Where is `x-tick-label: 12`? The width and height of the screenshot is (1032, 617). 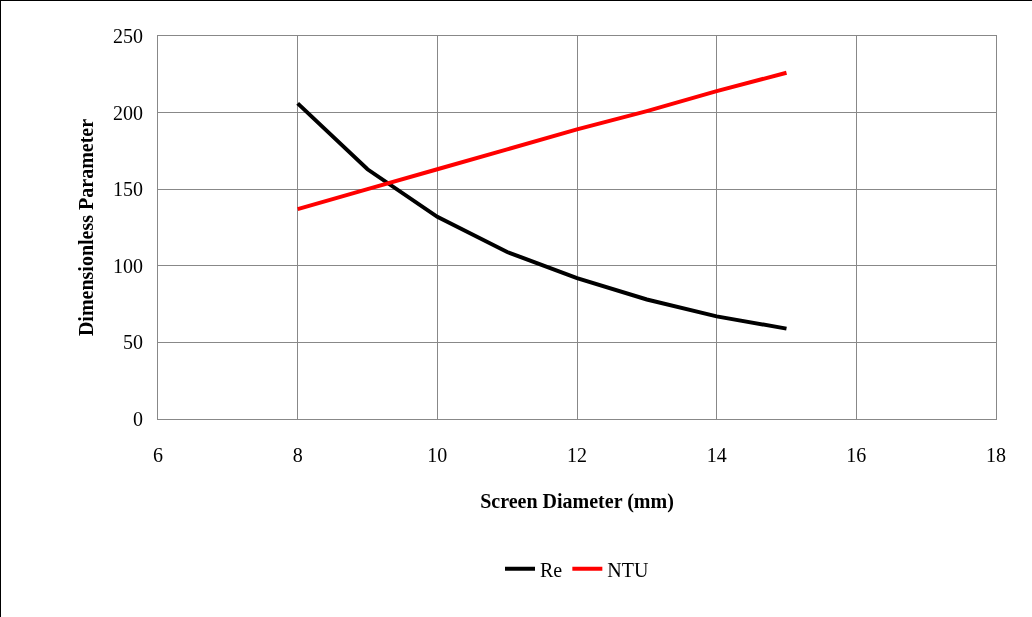 x-tick-label: 12 is located at coordinates (577, 455).